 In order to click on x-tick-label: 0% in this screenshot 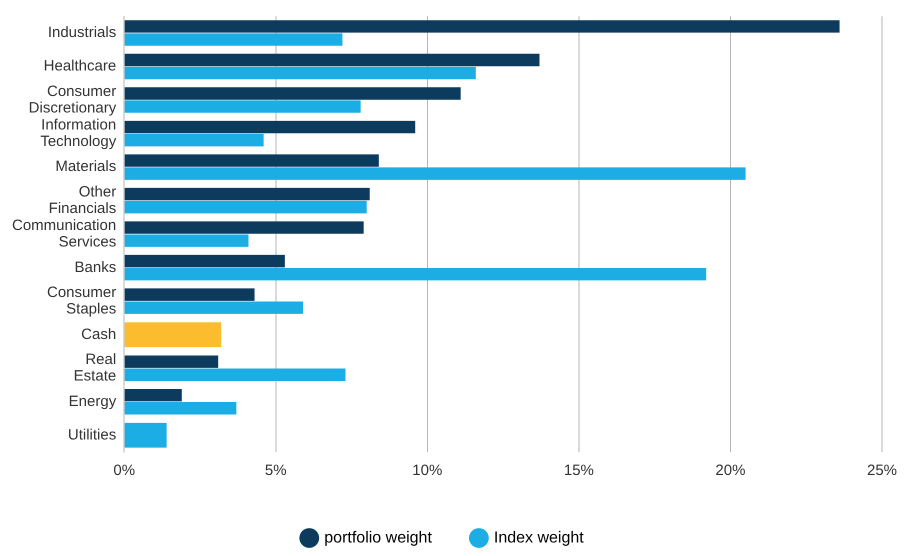, I will do `click(124, 471)`.